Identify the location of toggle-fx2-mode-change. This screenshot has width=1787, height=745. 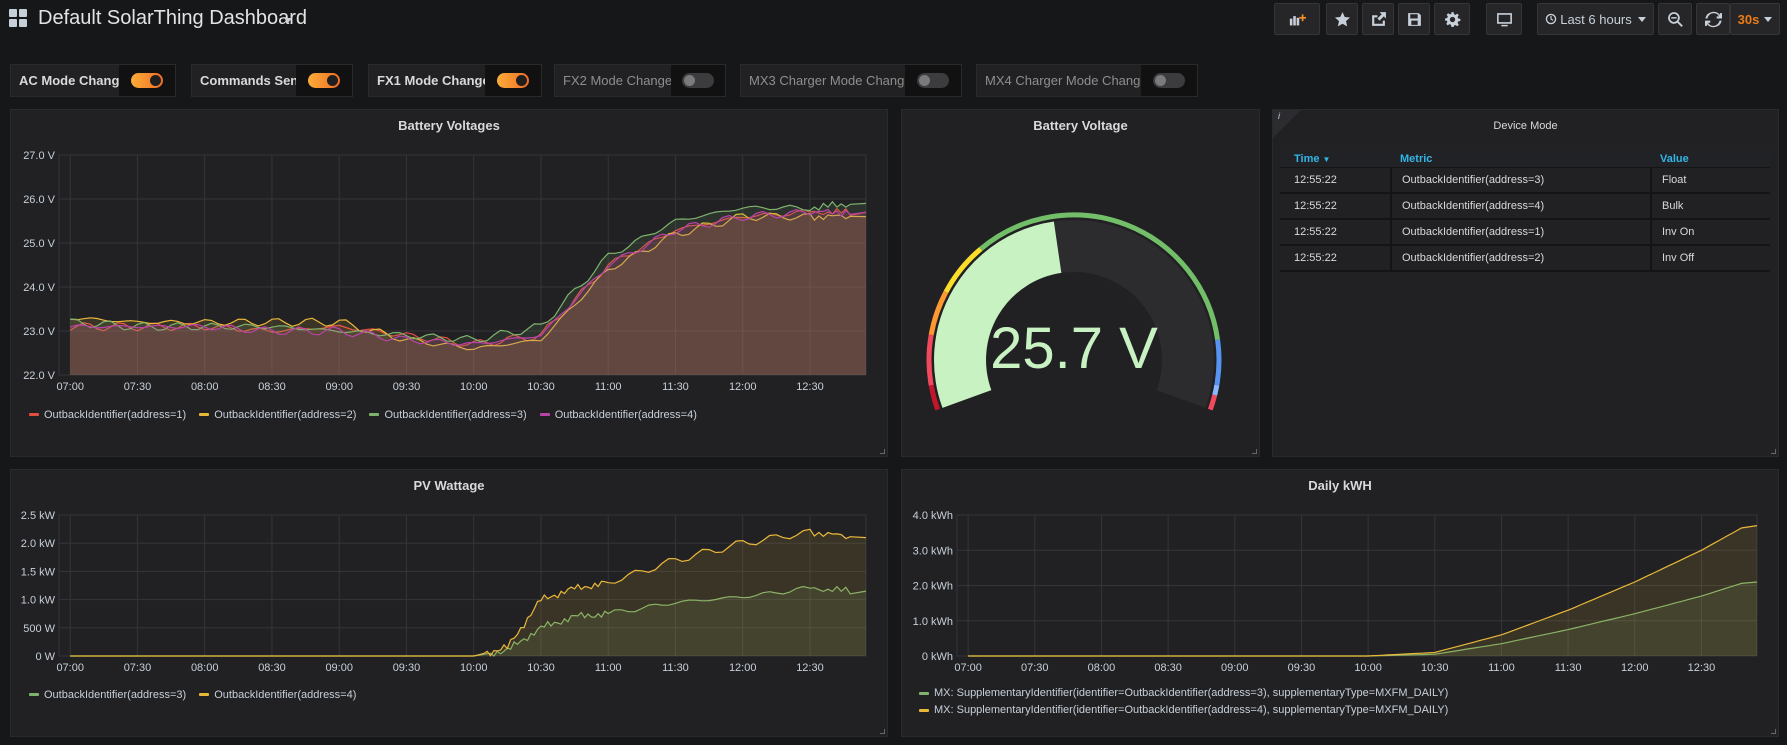
(698, 80).